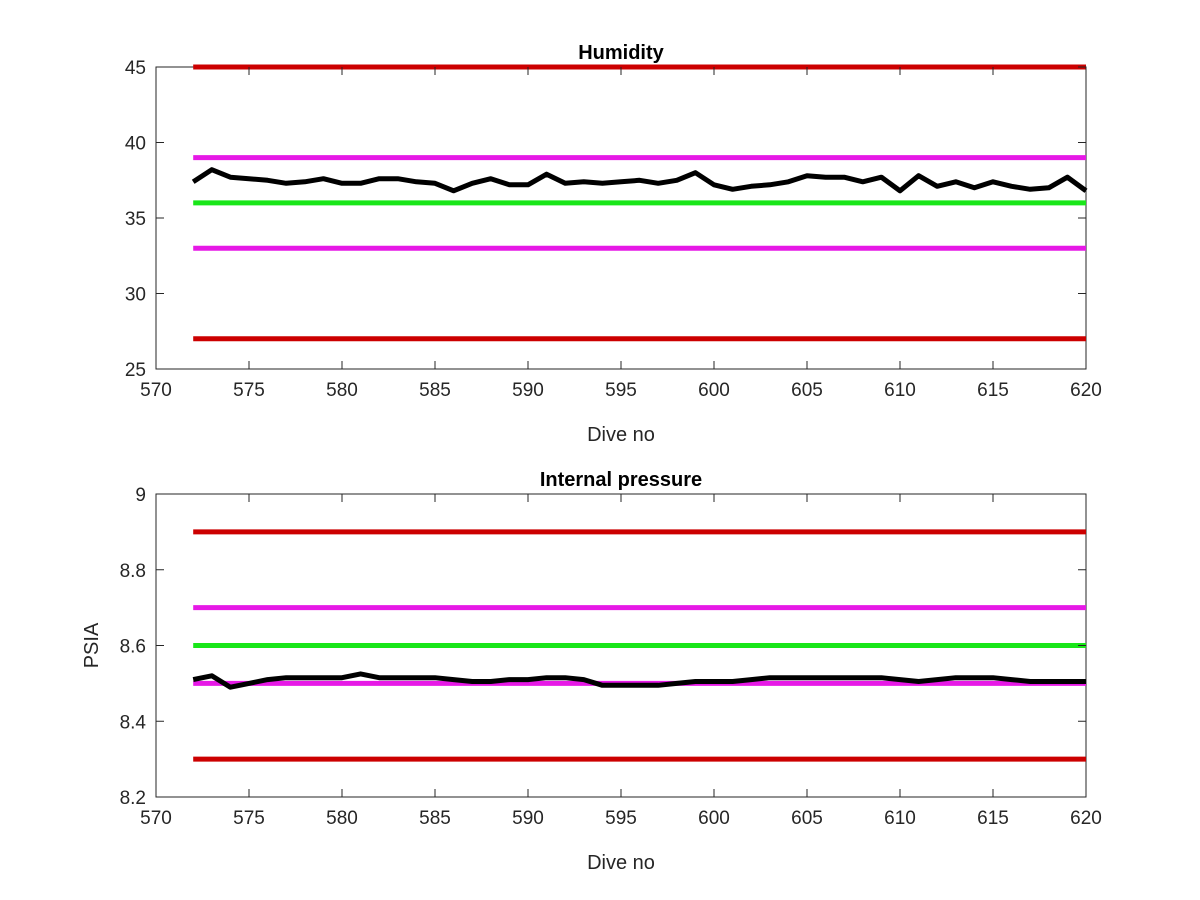 The height and width of the screenshot is (900, 1200). What do you see at coordinates (92, 645) in the screenshot?
I see `y-axis-label: PSIA` at bounding box center [92, 645].